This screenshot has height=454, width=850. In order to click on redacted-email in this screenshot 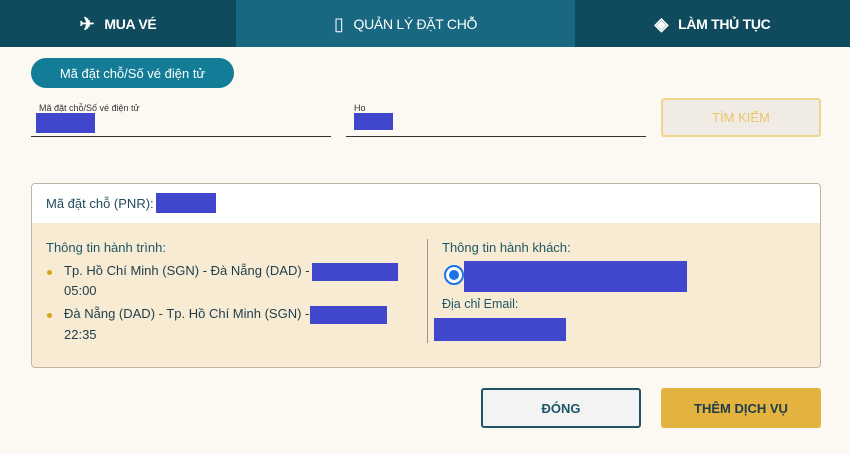, I will do `click(500, 329)`.